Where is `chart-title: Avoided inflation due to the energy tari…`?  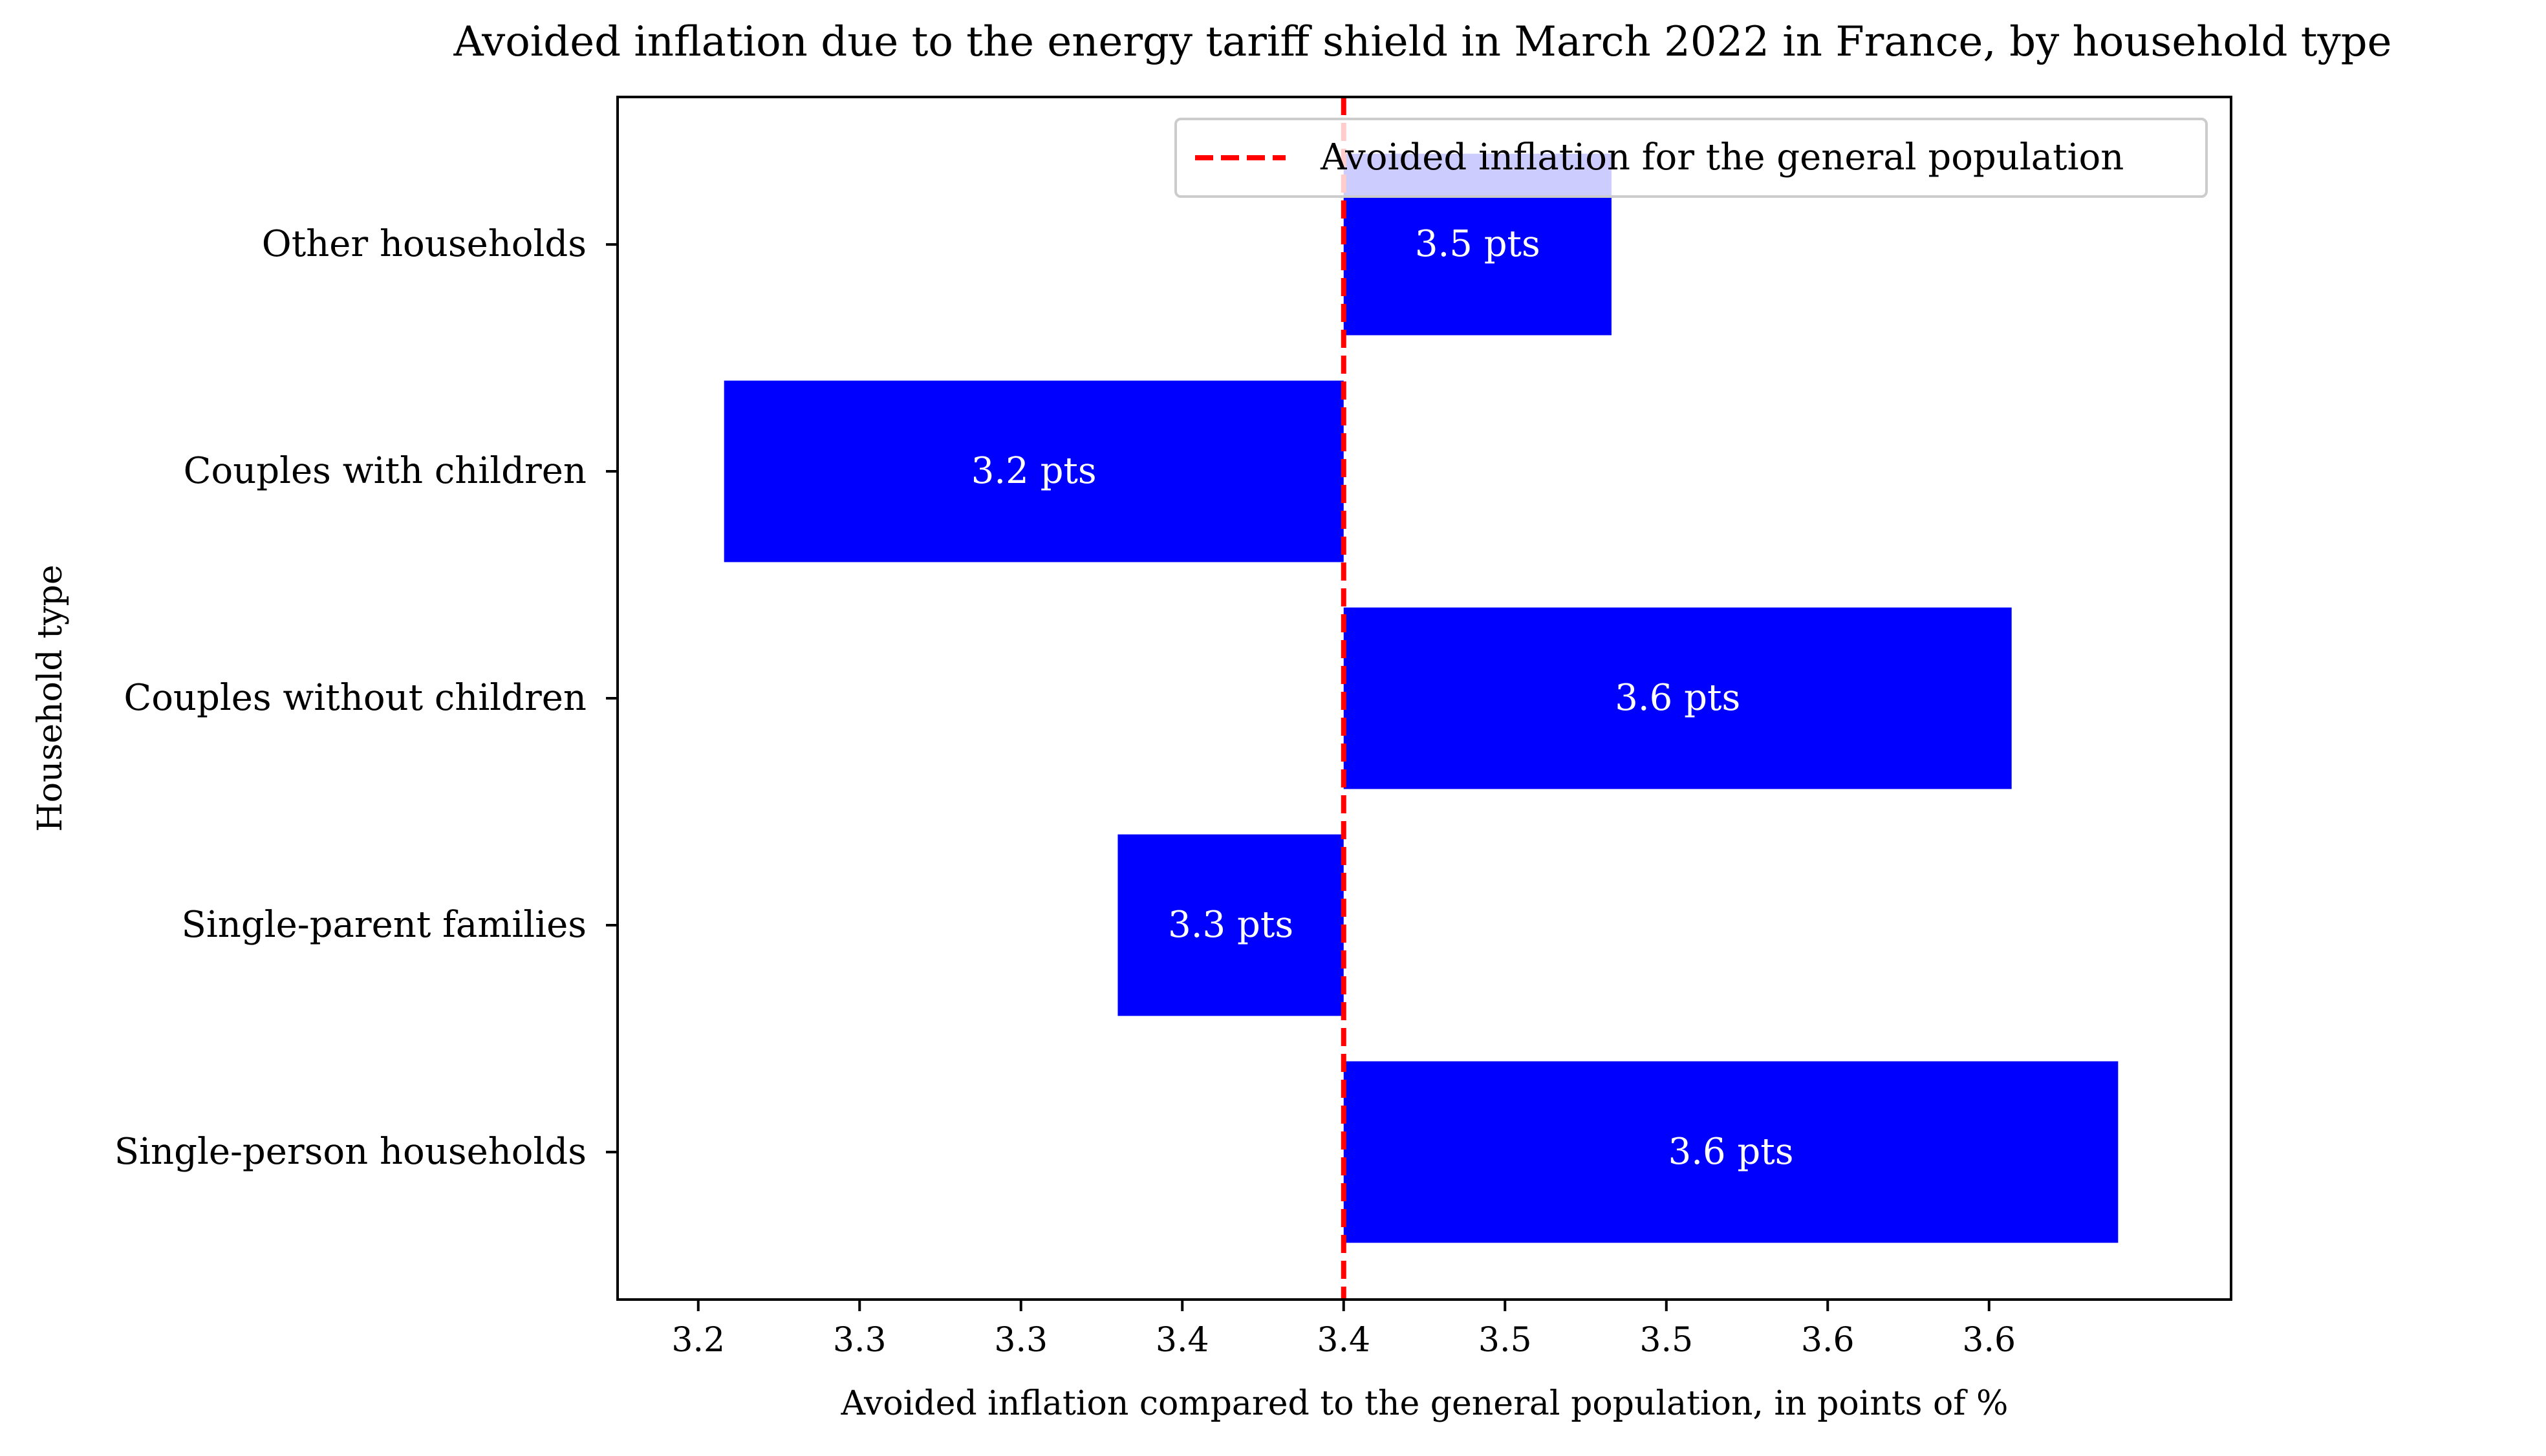 chart-title: Avoided inflation due to the energy tari… is located at coordinates (1422, 42).